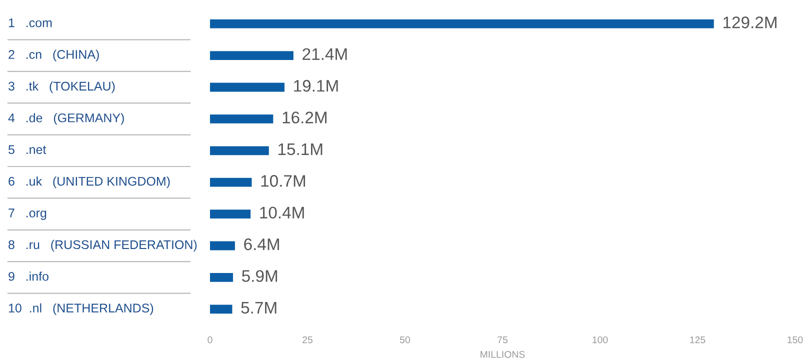  Describe the element at coordinates (300, 149) in the screenshot. I see `data-label: 15.1M` at that location.